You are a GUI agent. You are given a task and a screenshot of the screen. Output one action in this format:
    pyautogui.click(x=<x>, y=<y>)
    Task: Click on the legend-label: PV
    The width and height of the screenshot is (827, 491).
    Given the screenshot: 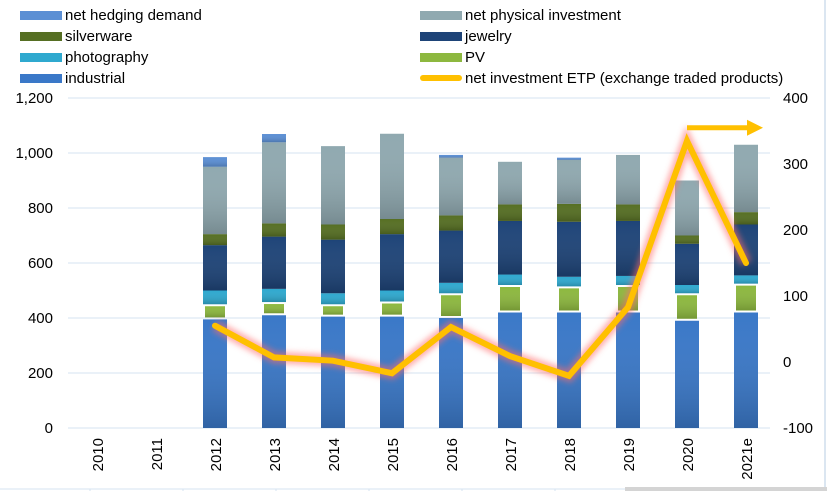 What is the action you would take?
    pyautogui.click(x=475, y=57)
    